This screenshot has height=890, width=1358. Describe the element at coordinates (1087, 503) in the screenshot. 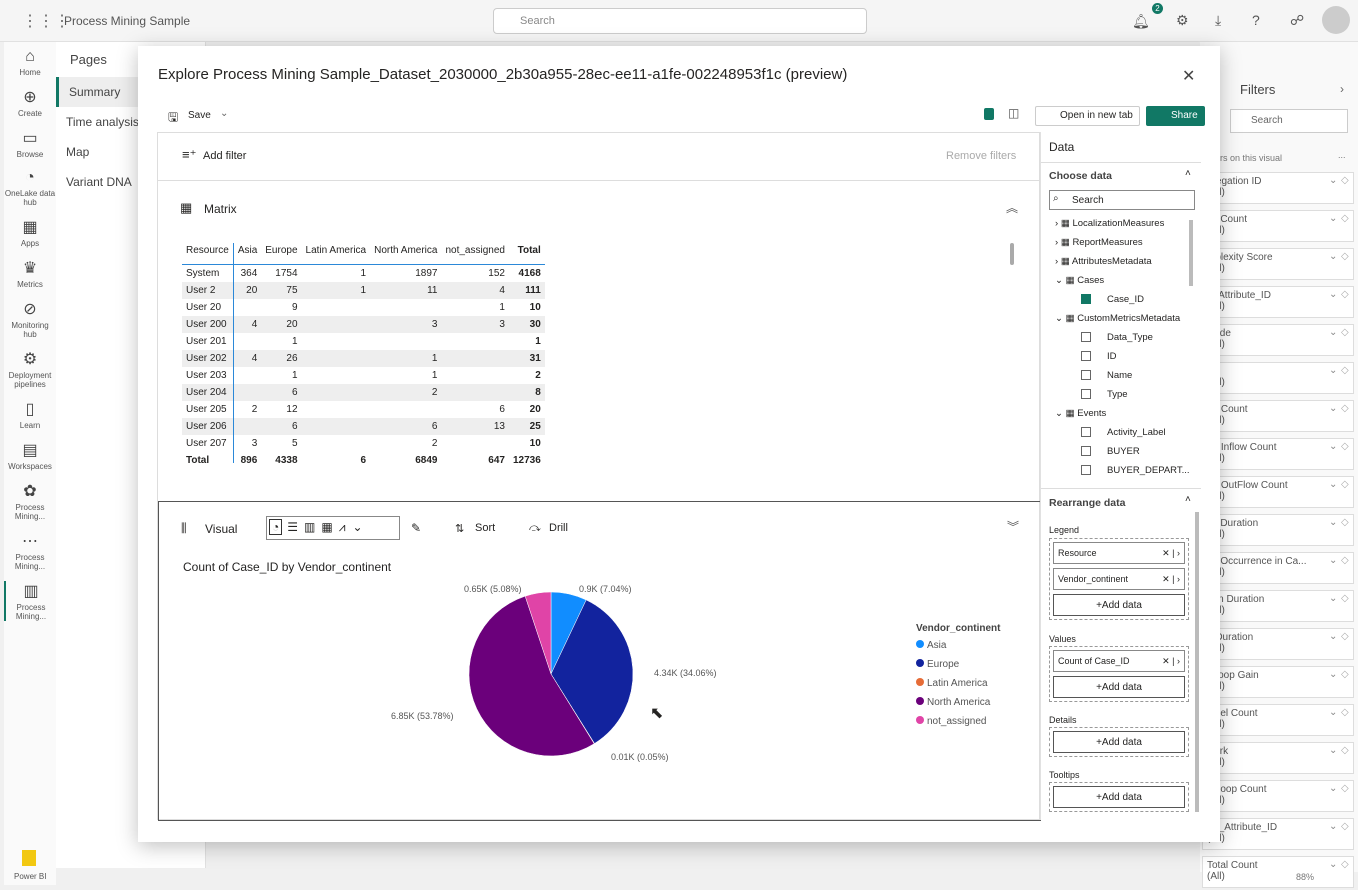

I see `rearrange-heading: Rearrange data` at that location.